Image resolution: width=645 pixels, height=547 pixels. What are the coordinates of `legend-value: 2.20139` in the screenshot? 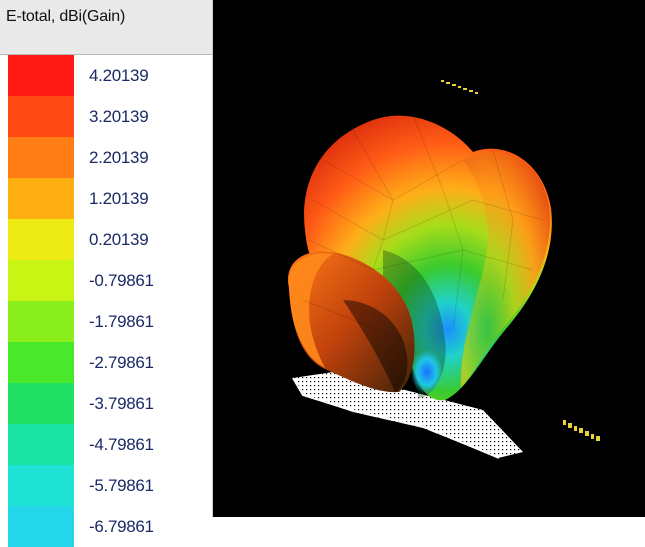 It's located at (119, 157).